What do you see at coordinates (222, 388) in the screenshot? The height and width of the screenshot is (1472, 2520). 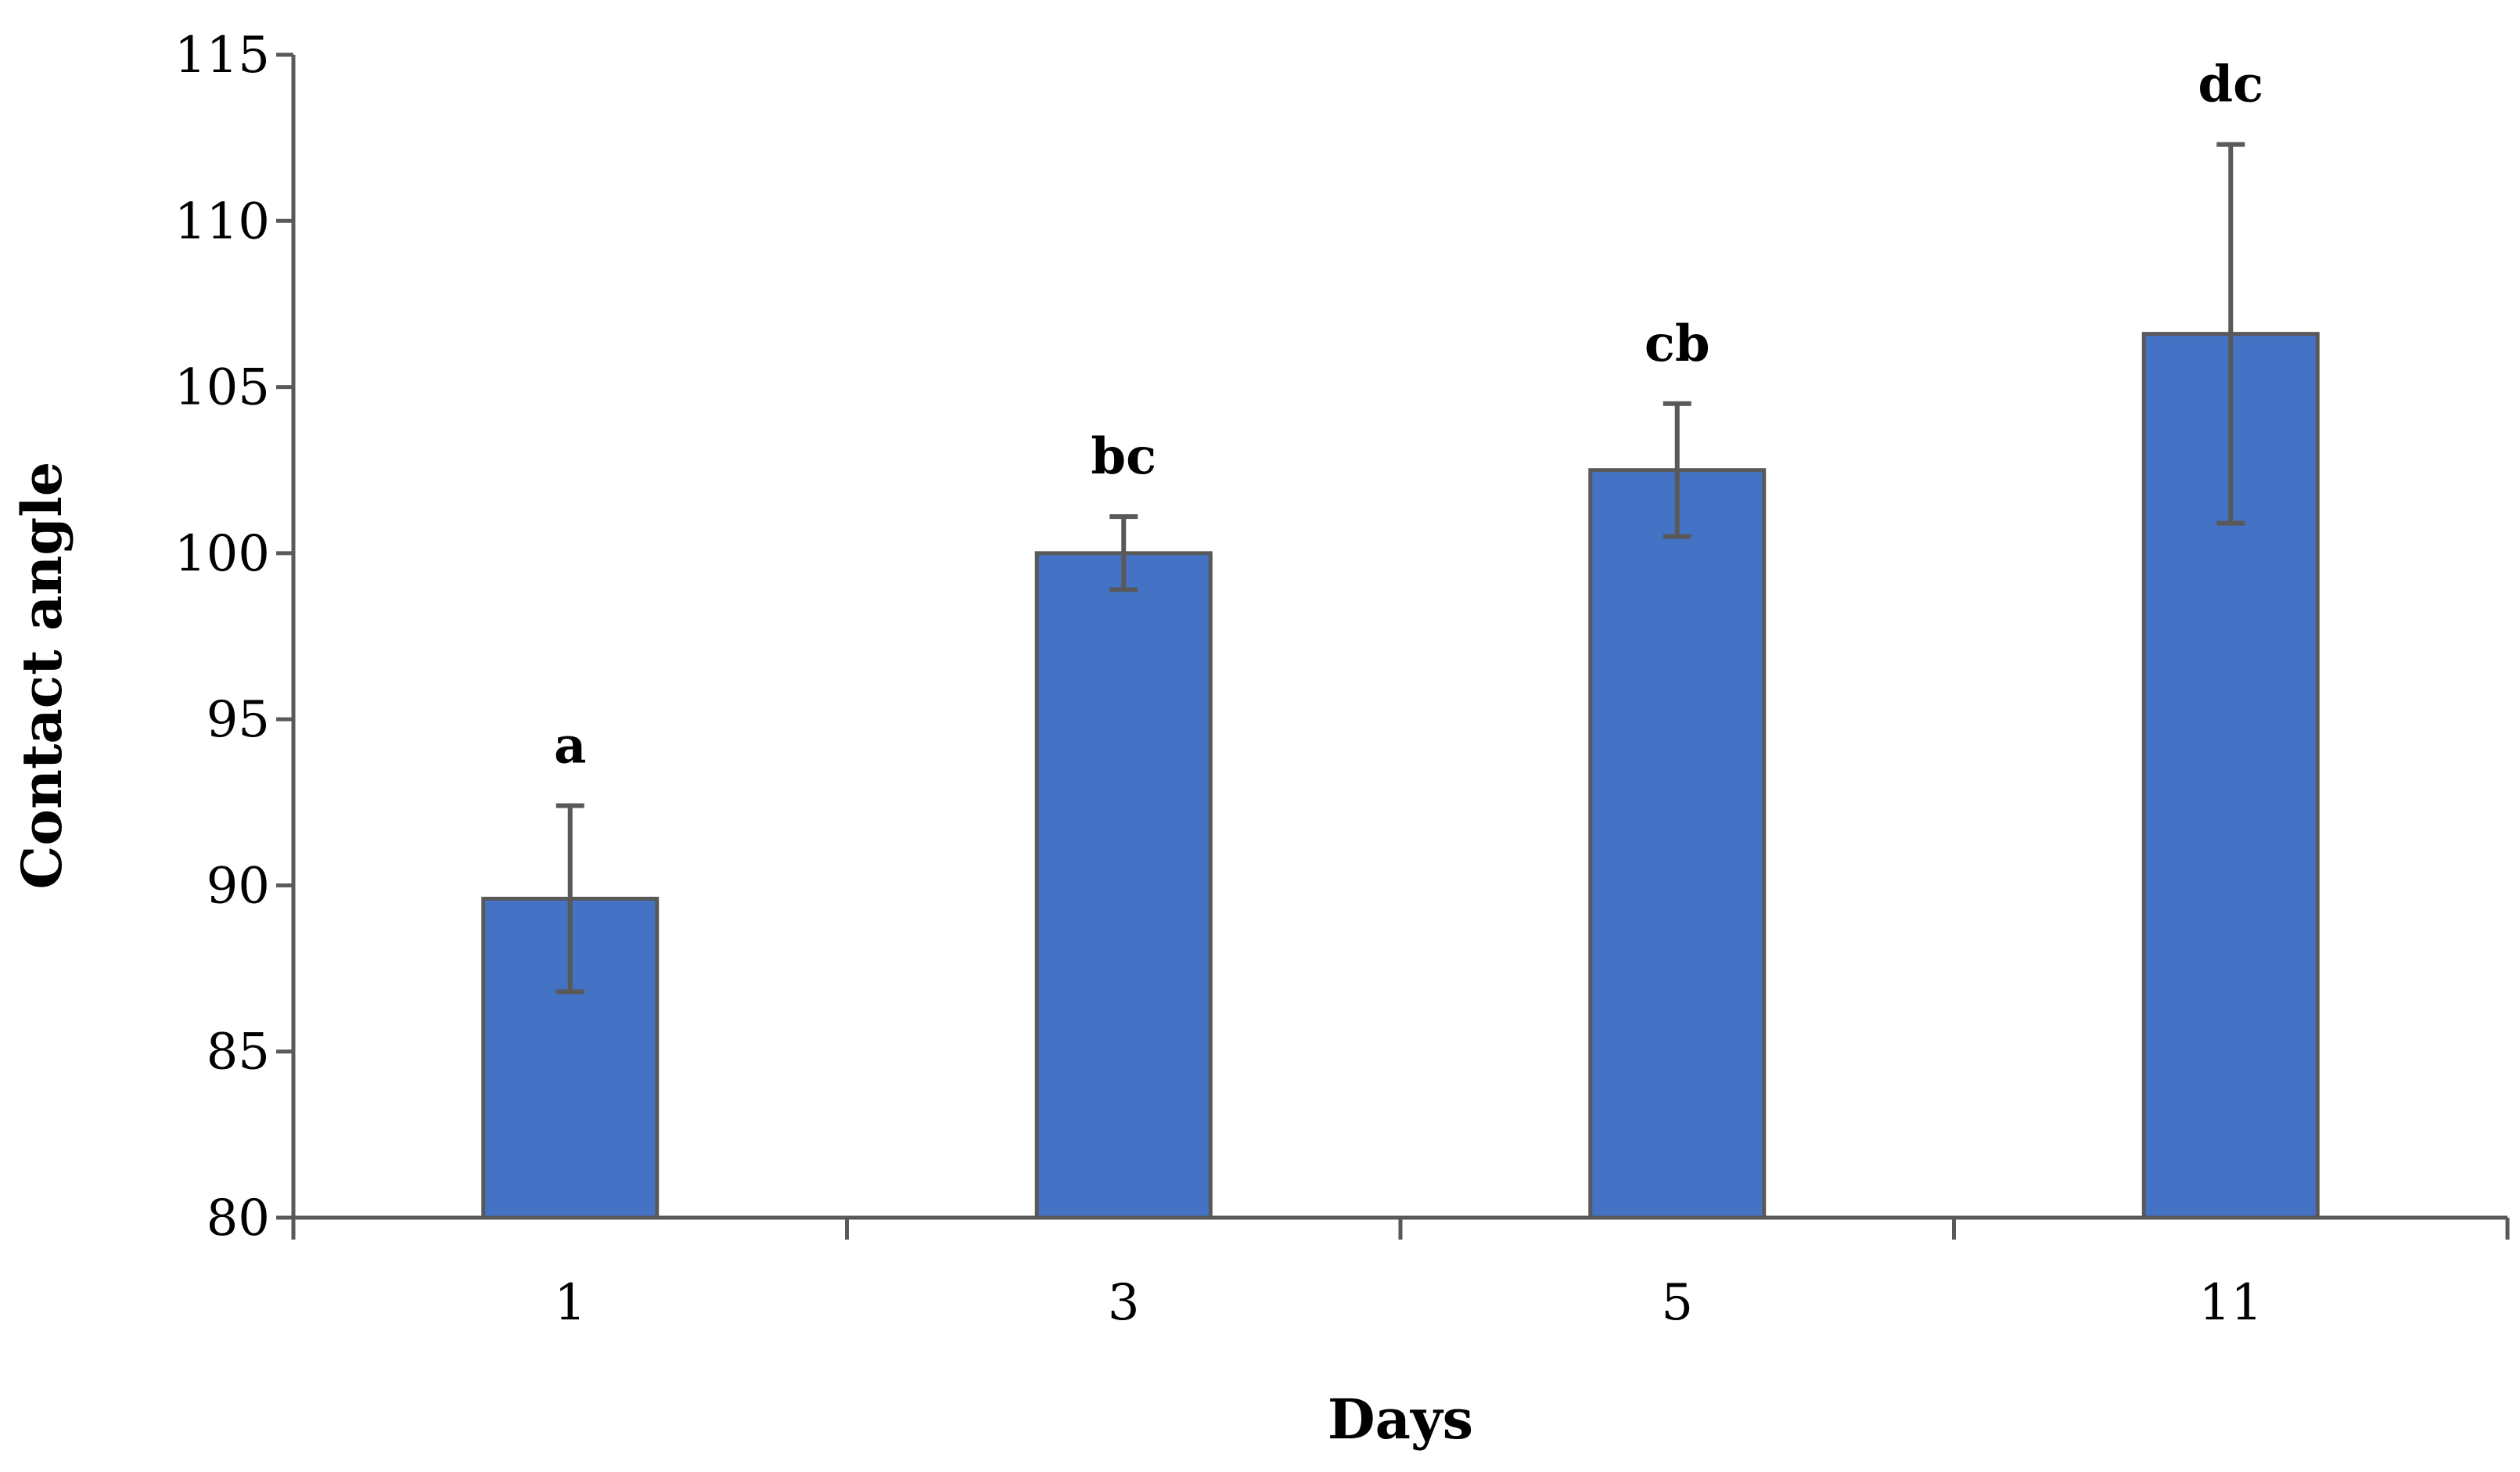 I see `y-tick-label: 105` at bounding box center [222, 388].